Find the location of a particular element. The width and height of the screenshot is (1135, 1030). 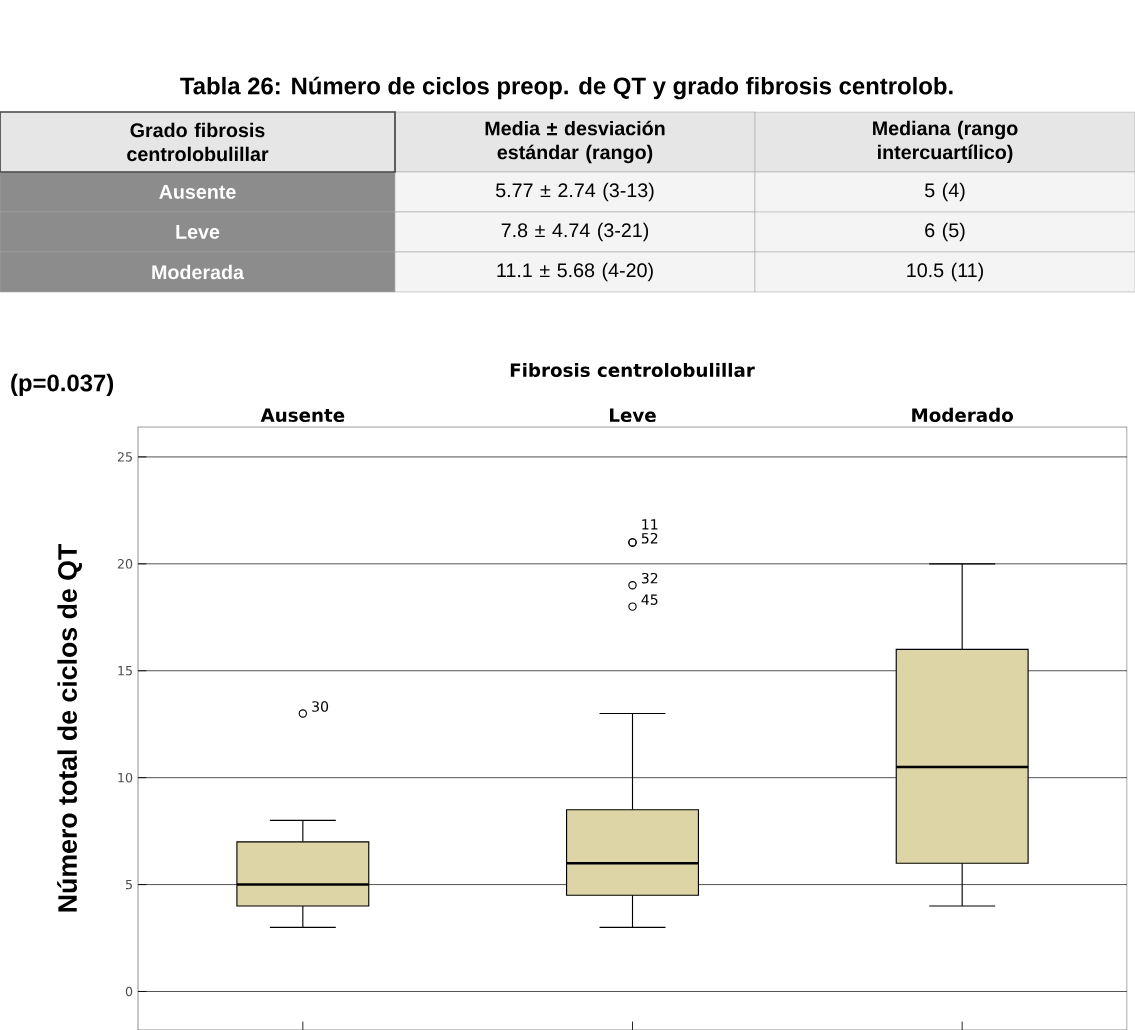

text: (p=0.037) is located at coordinates (62, 385).